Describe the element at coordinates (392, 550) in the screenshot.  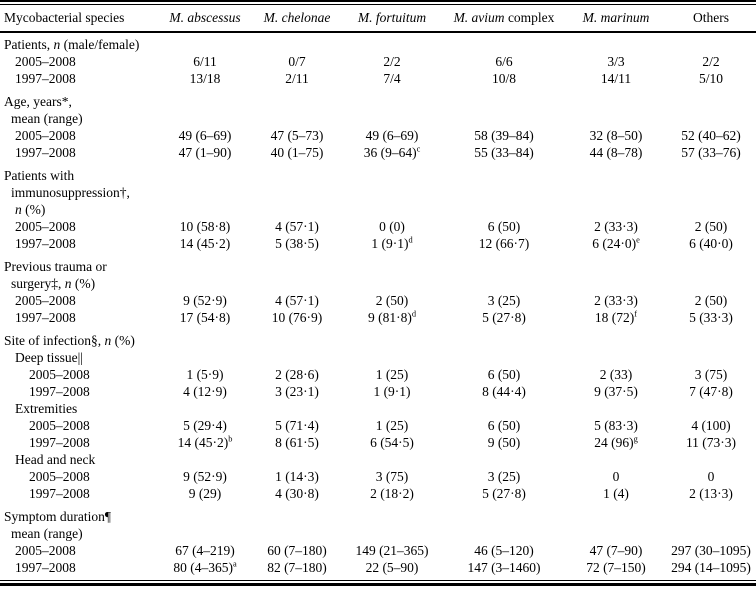
I see `value-cell: 149 (21–365)` at that location.